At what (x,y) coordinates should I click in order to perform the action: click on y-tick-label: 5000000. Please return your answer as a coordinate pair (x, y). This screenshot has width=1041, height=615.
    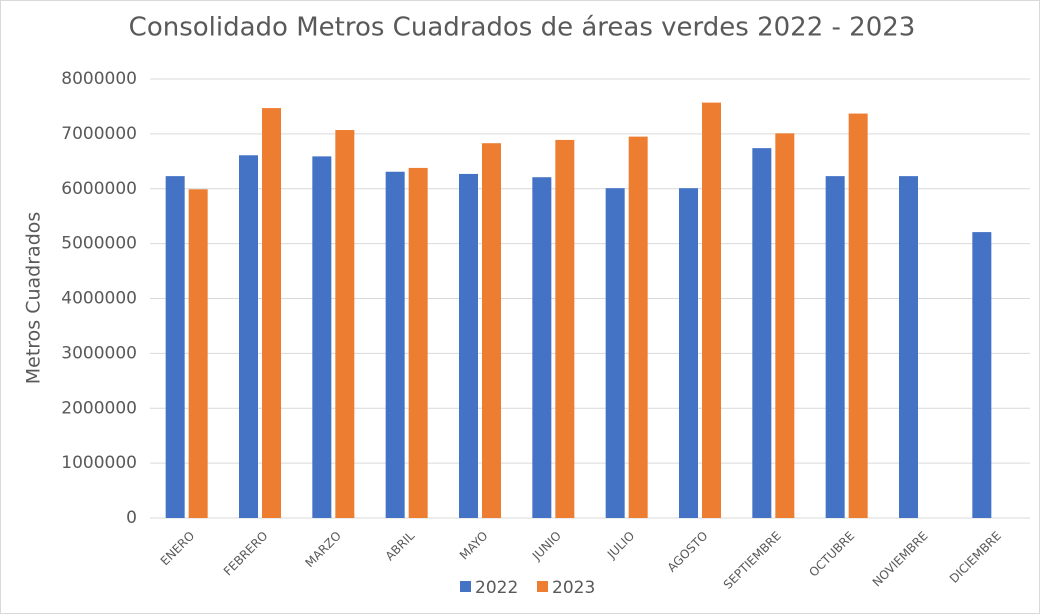
    Looking at the image, I should click on (99, 244).